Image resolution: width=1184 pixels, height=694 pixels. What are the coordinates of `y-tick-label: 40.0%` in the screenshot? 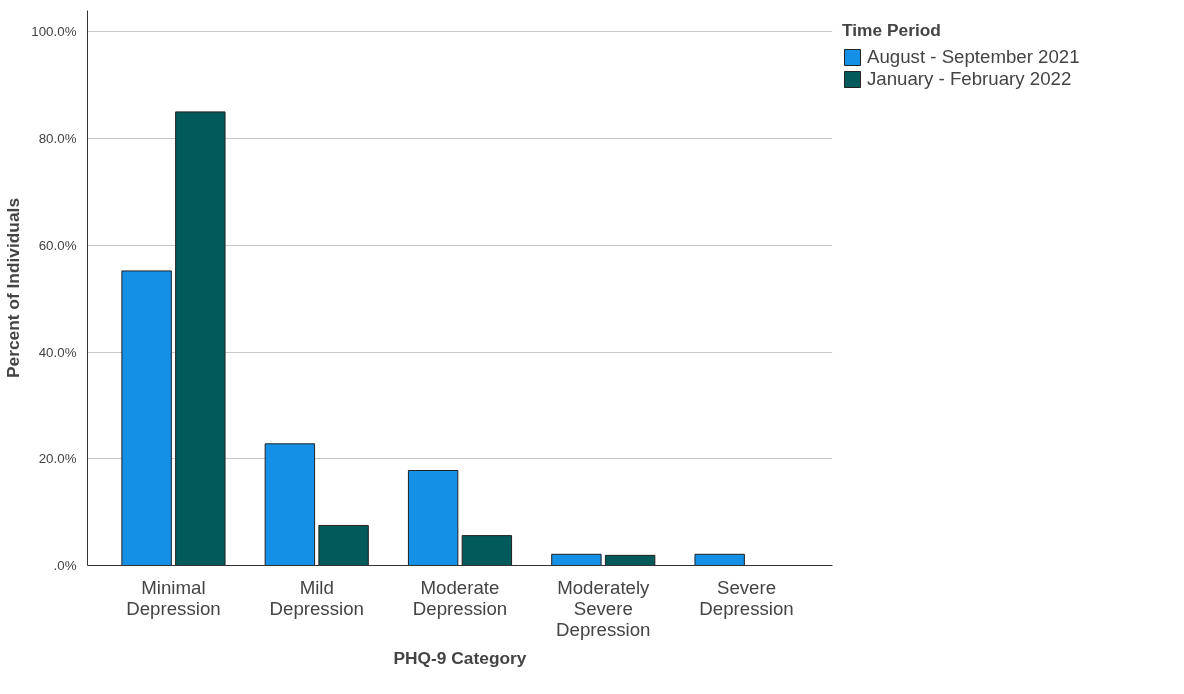 It's located at (57, 352).